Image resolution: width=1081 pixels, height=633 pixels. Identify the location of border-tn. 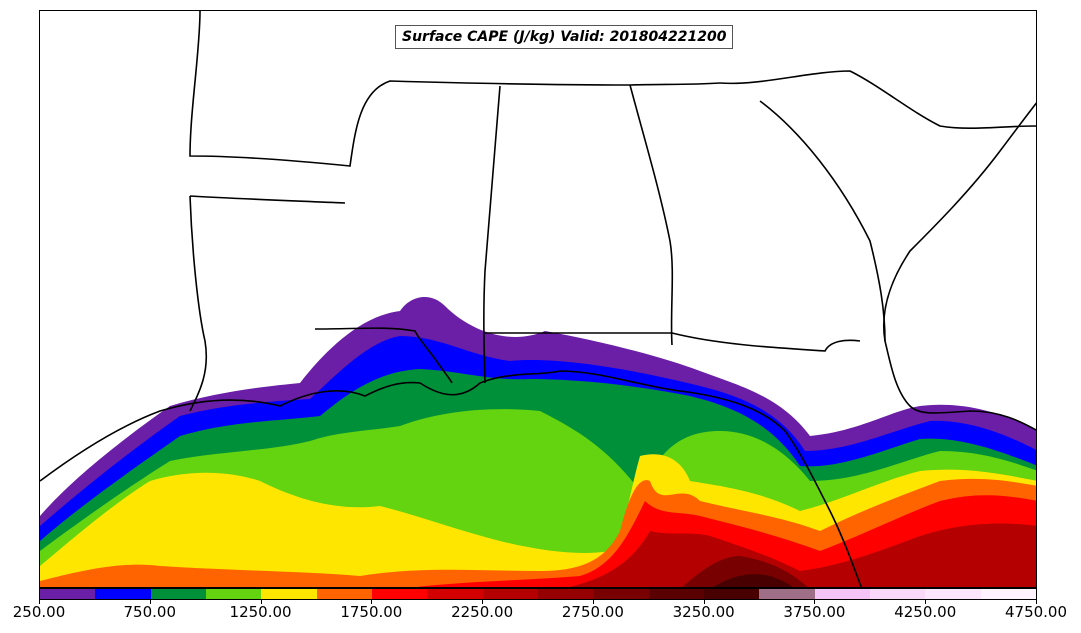
(455, 89).